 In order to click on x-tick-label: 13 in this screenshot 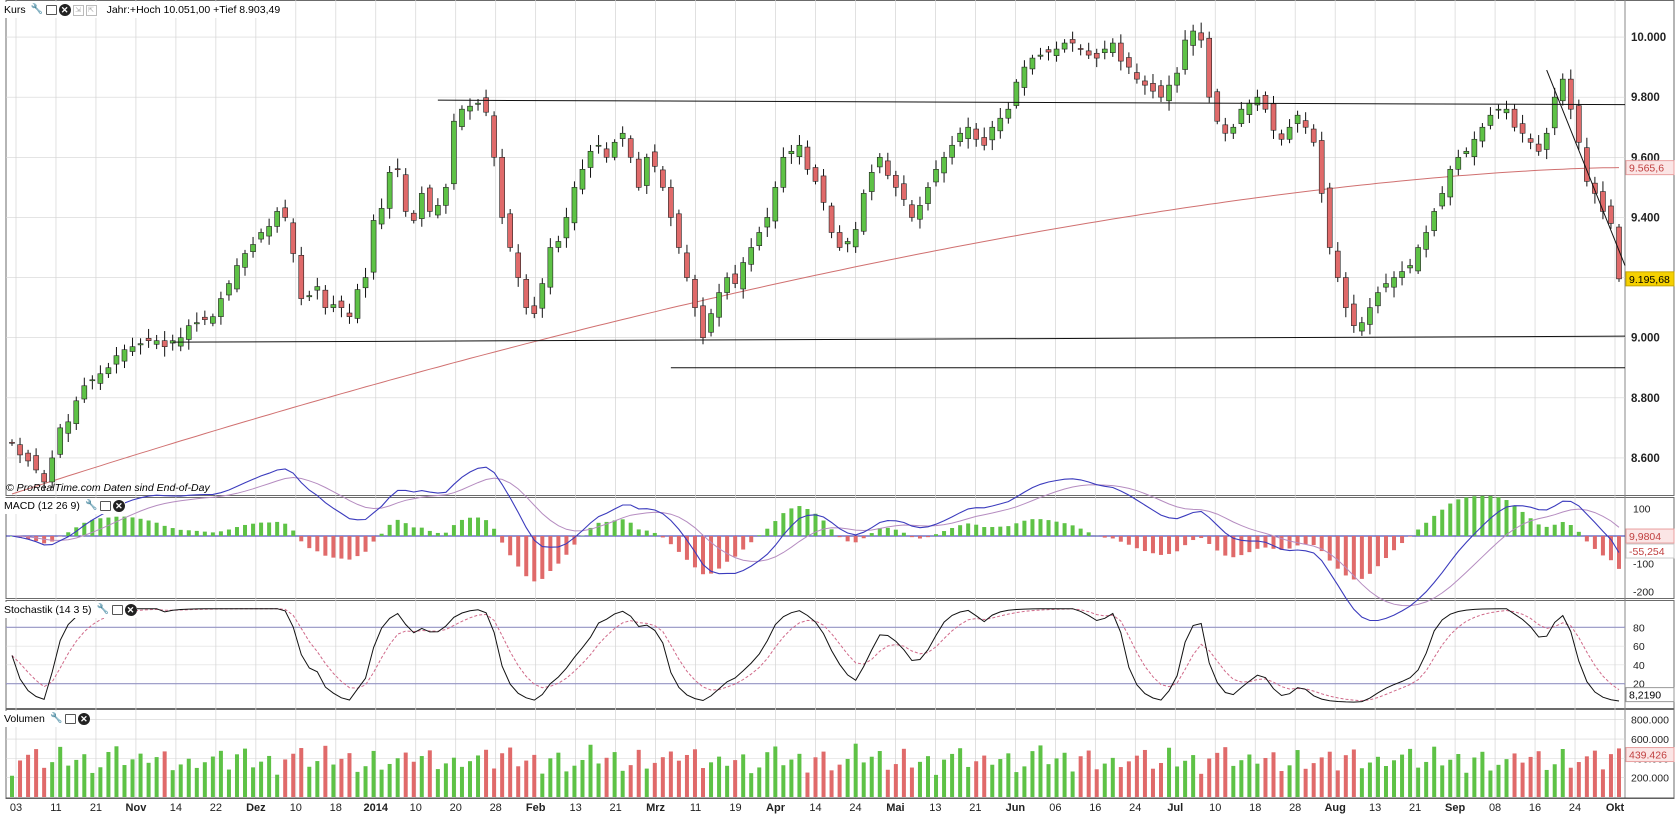, I will do `click(1375, 808)`.